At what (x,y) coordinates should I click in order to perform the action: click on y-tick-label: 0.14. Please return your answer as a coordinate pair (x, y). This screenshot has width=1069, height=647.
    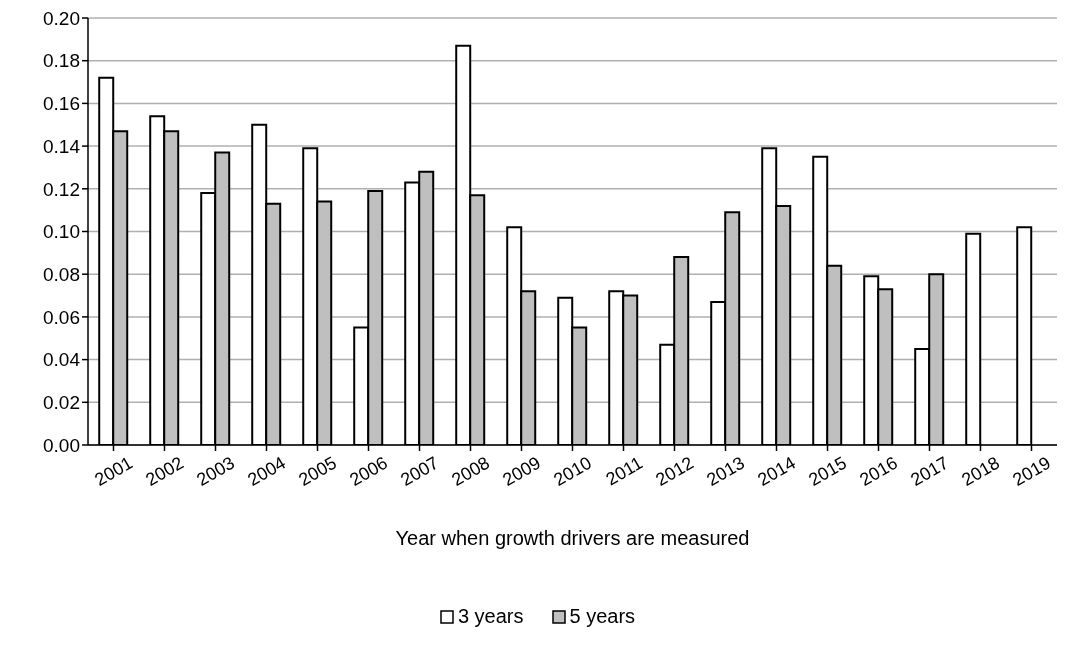
    Looking at the image, I should click on (62, 146).